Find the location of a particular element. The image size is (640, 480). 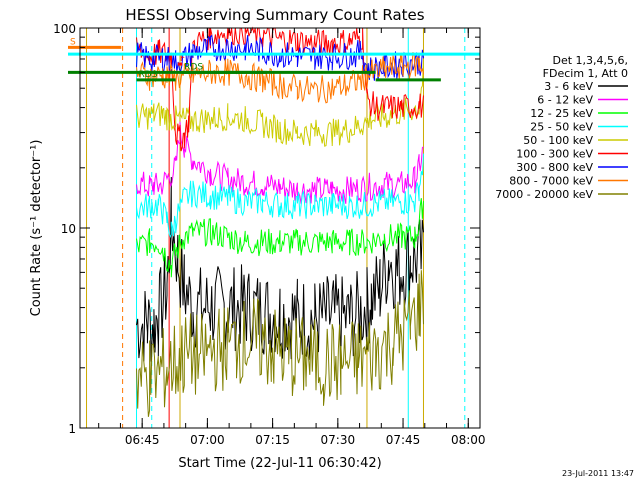

y-tick-label-0: 1 is located at coordinates (72, 429).